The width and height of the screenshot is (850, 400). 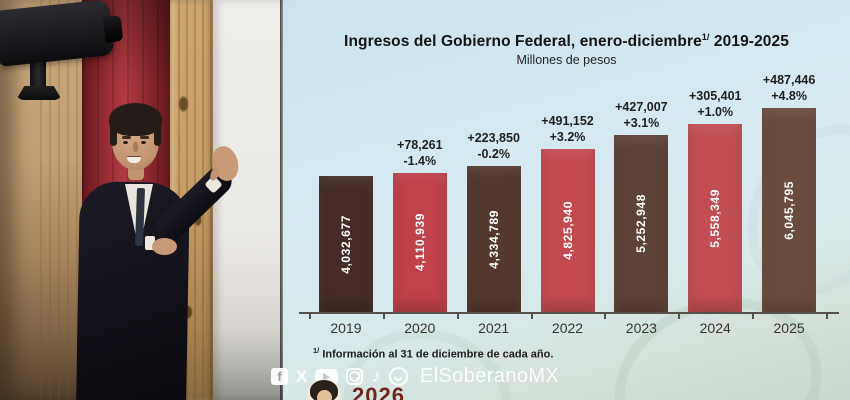 I want to click on bar-value-label: 5,558,349, so click(x=715, y=218).